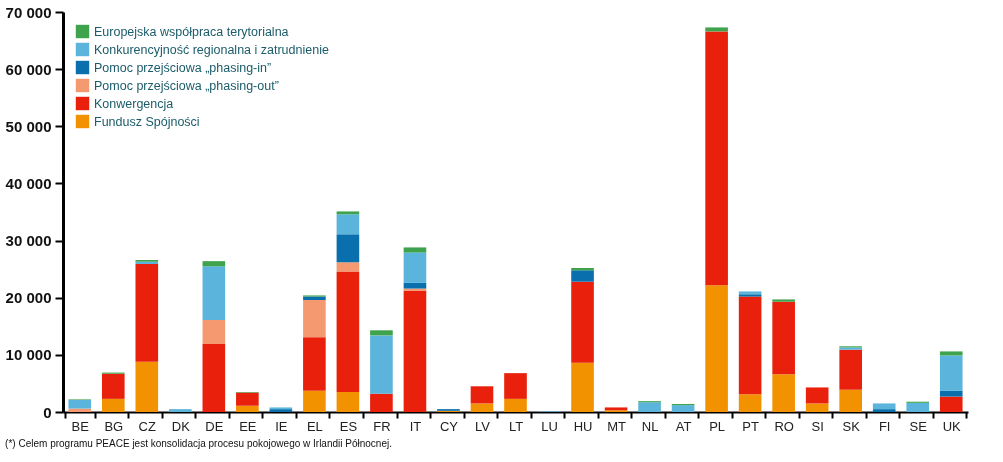 The image size is (1003, 462). What do you see at coordinates (382, 426) in the screenshot?
I see `x-tick-label: FR` at bounding box center [382, 426].